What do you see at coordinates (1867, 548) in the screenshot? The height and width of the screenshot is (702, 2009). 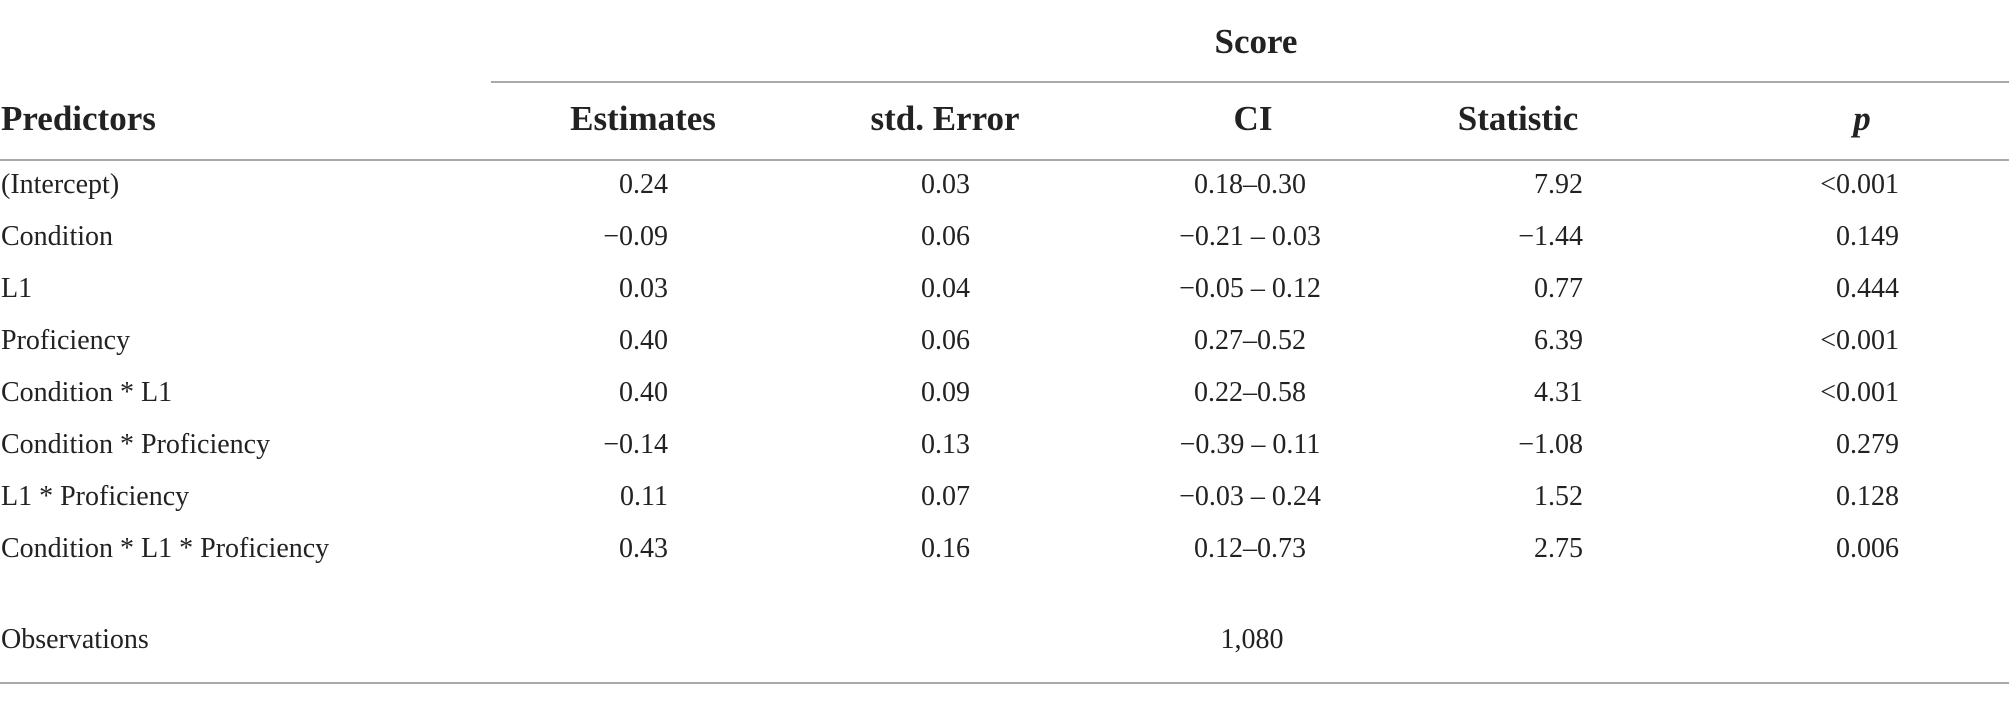 I see `p-value-cell: 0.006` at bounding box center [1867, 548].